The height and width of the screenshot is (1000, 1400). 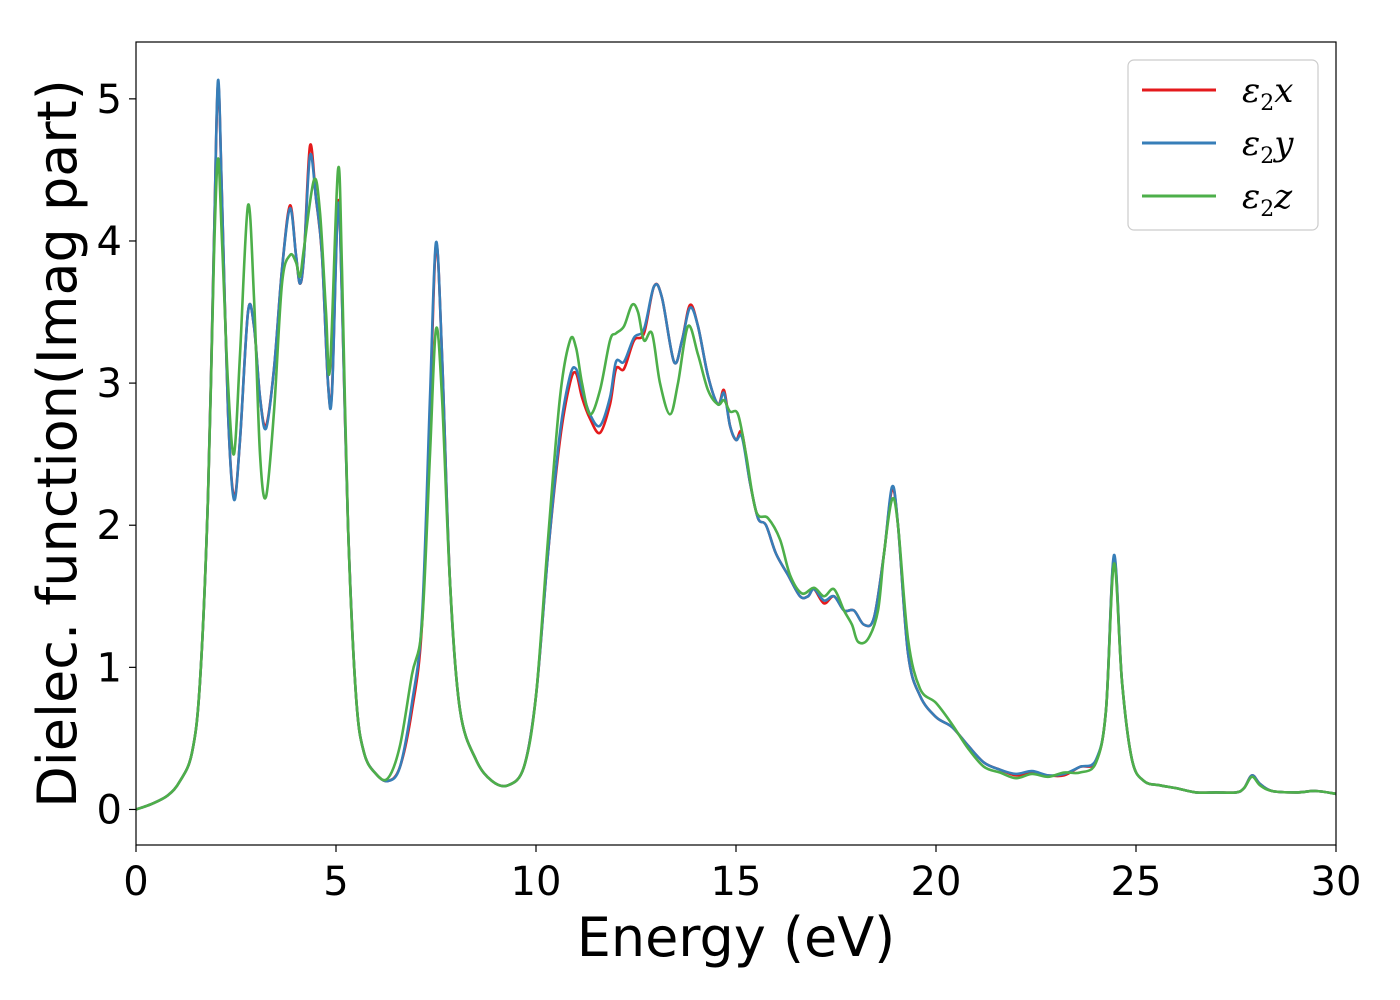 I want to click on y-axis-label: Dielec. function(Imag part), so click(x=57, y=443).